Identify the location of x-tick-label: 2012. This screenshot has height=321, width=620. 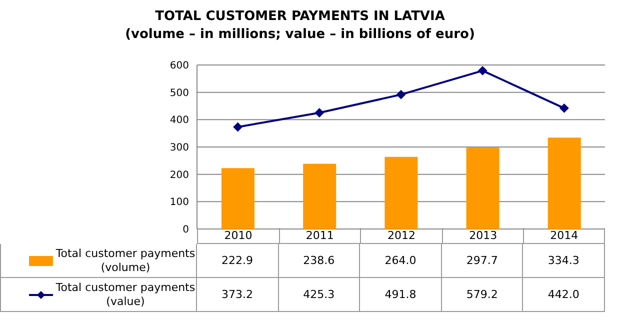
(401, 236).